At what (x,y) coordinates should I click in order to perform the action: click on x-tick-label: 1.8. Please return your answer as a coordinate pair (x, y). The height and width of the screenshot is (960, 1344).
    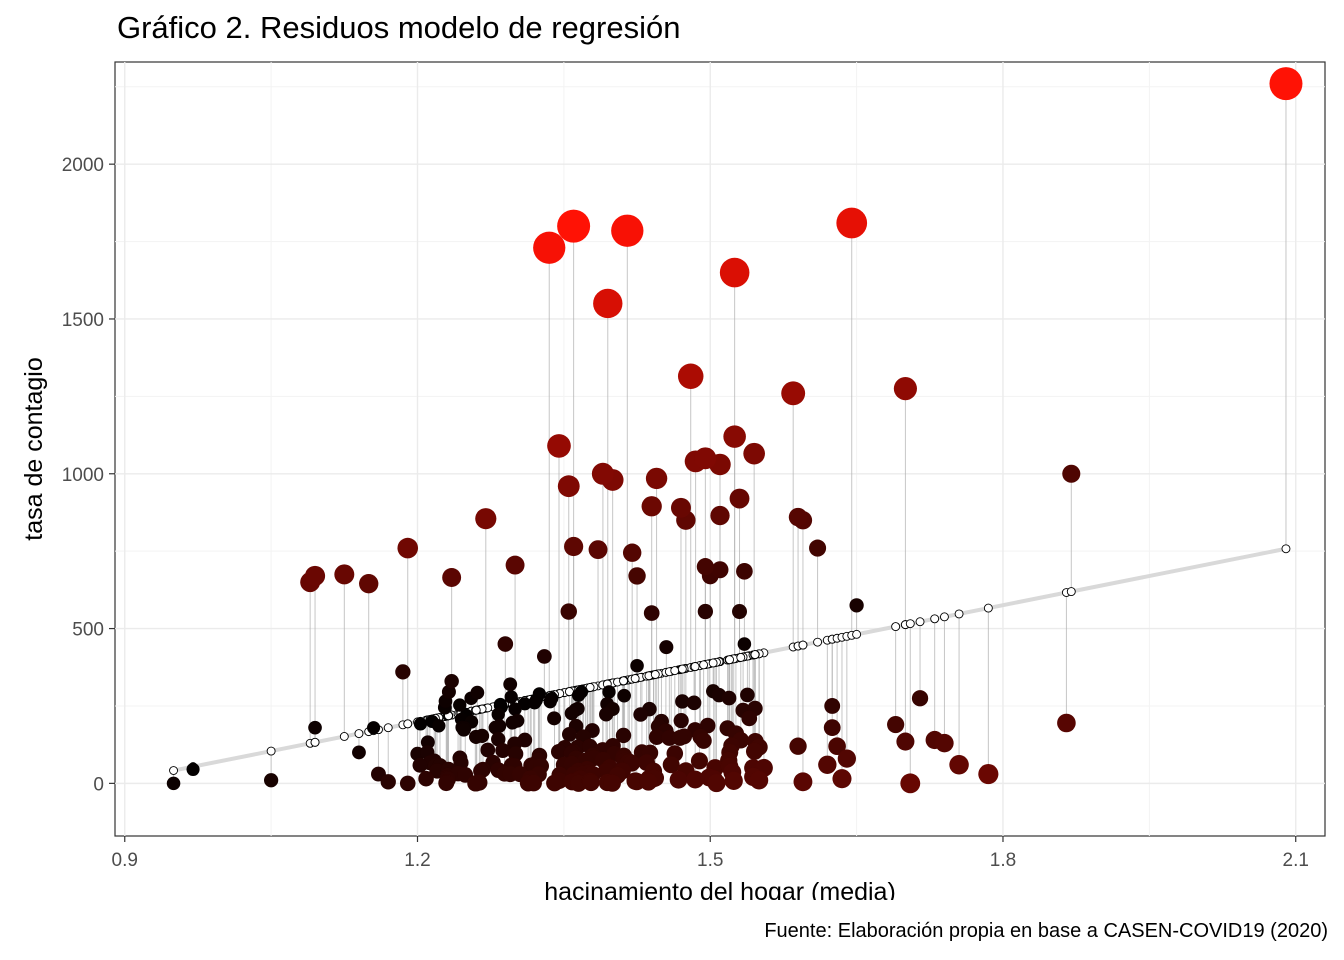
    Looking at the image, I should click on (1003, 860).